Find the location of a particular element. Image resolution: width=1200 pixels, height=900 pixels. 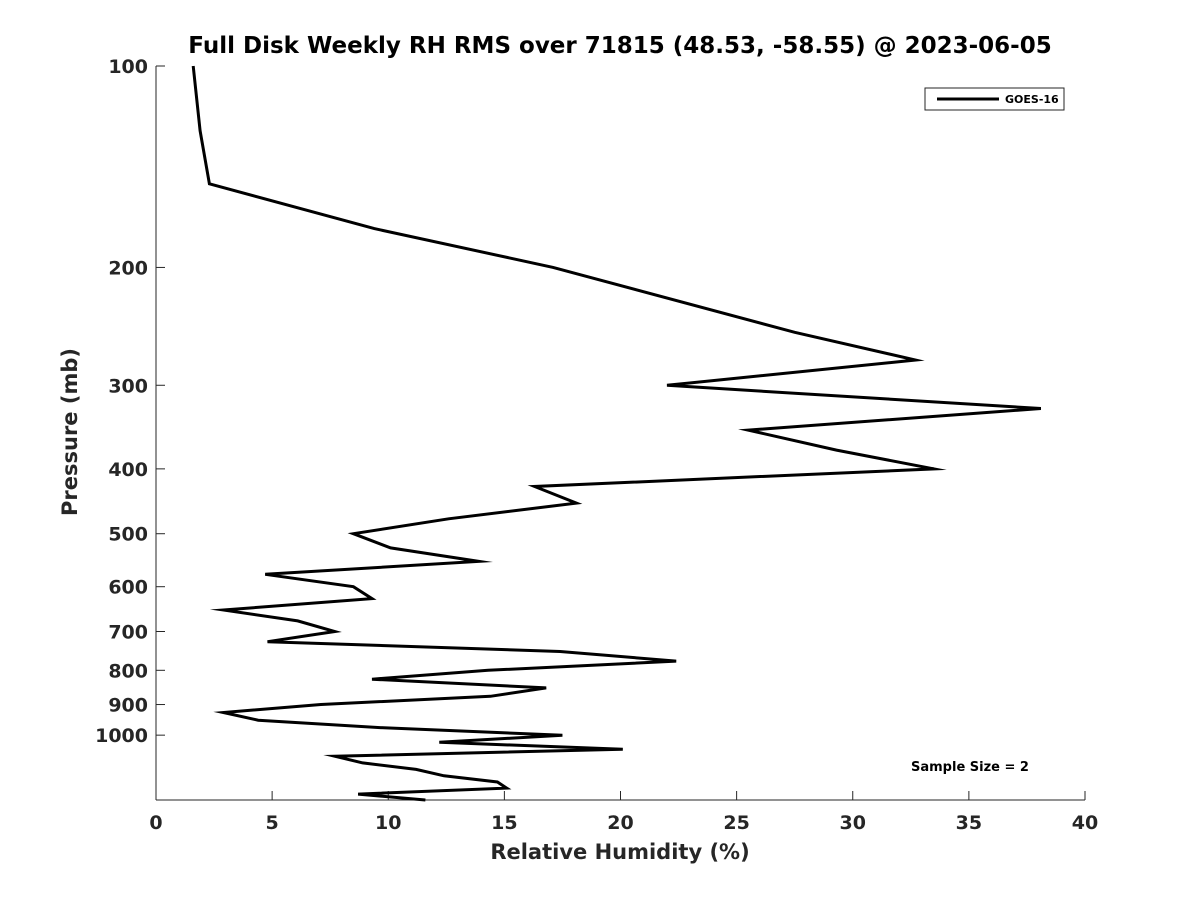

y-tick-label: 900 is located at coordinates (128, 706).